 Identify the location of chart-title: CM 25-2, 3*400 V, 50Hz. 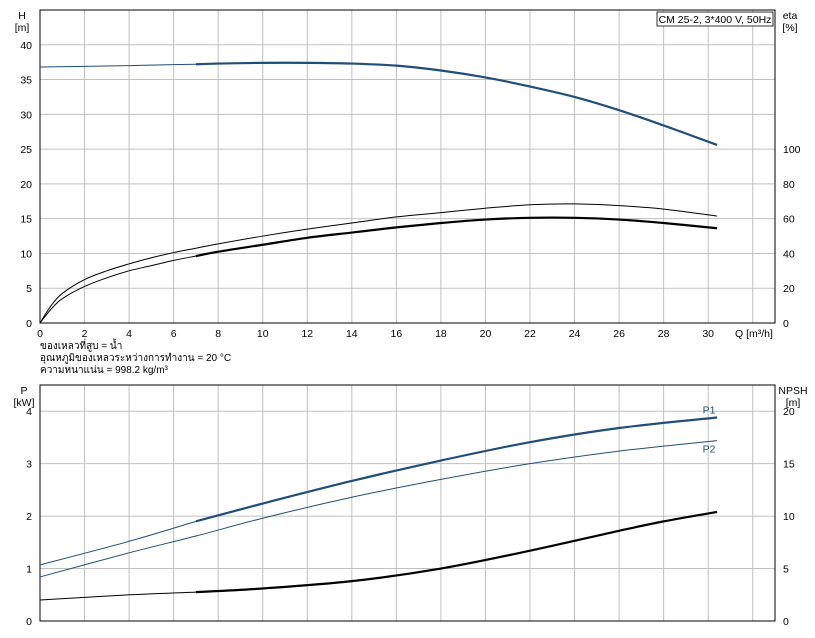
(715, 20).